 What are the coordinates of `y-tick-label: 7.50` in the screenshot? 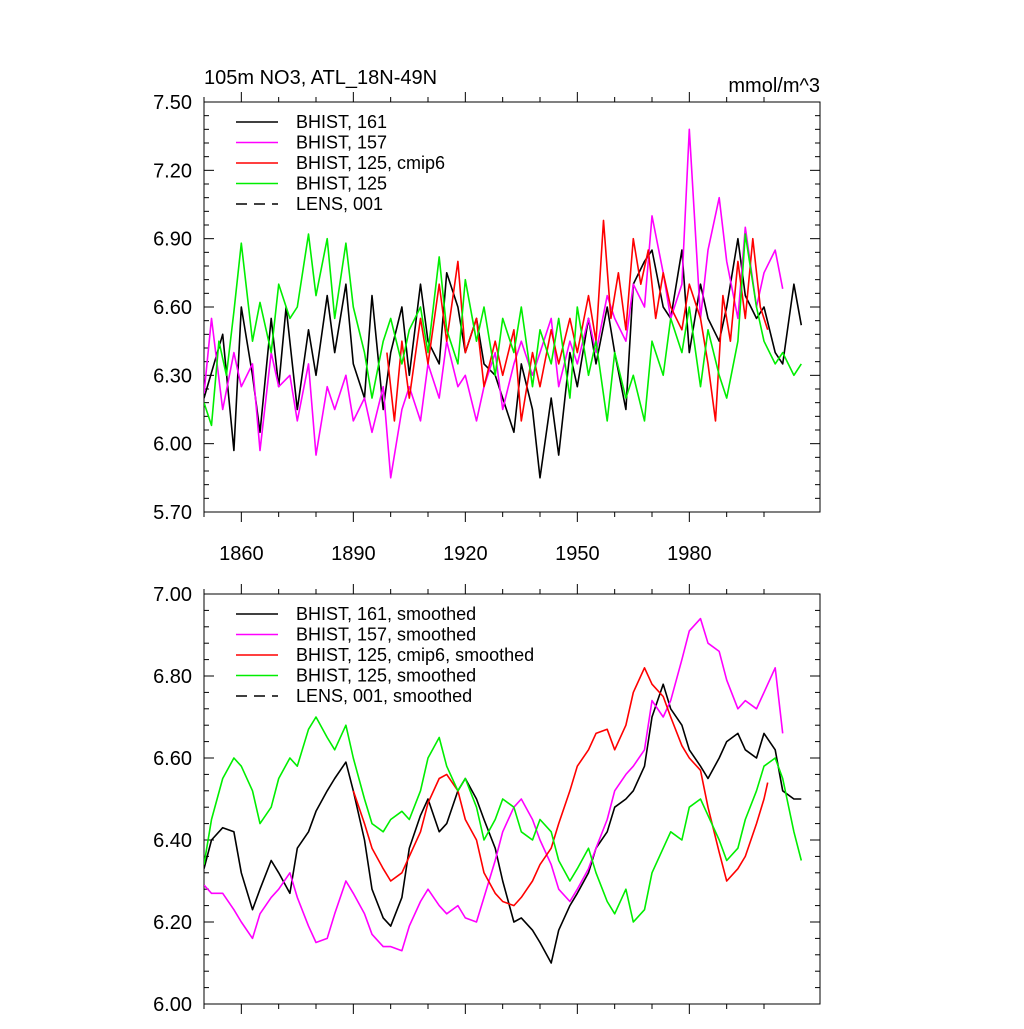 It's located at (172, 103).